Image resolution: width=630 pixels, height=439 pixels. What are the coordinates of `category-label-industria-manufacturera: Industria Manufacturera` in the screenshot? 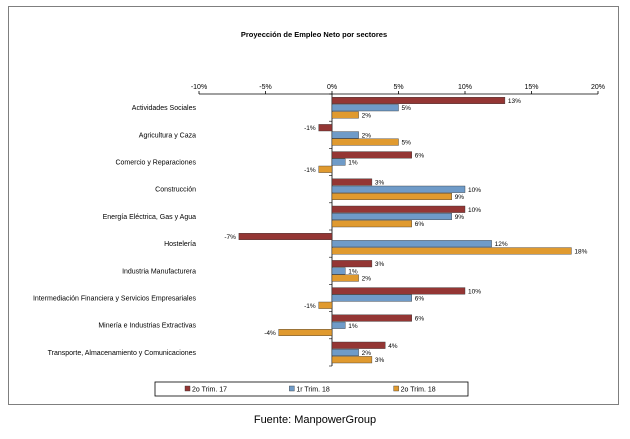 It's located at (159, 271).